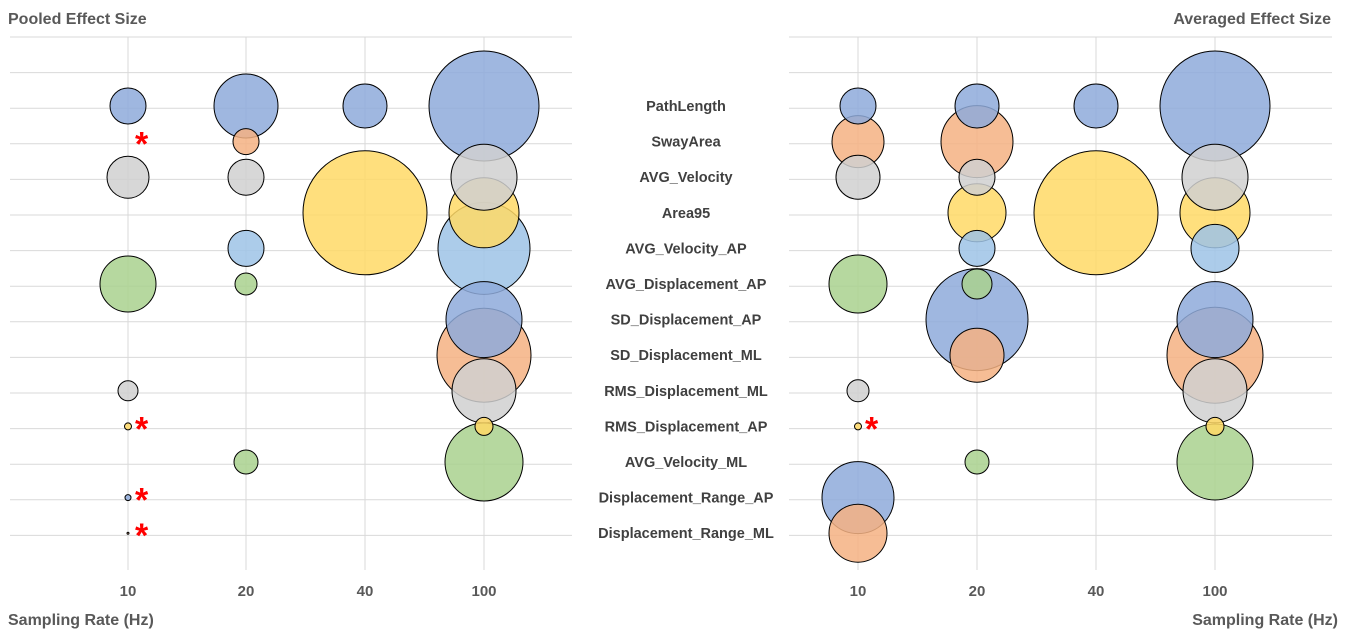  Describe the element at coordinates (142, 145) in the screenshot. I see `left-asterisk-swayarea: *` at that location.